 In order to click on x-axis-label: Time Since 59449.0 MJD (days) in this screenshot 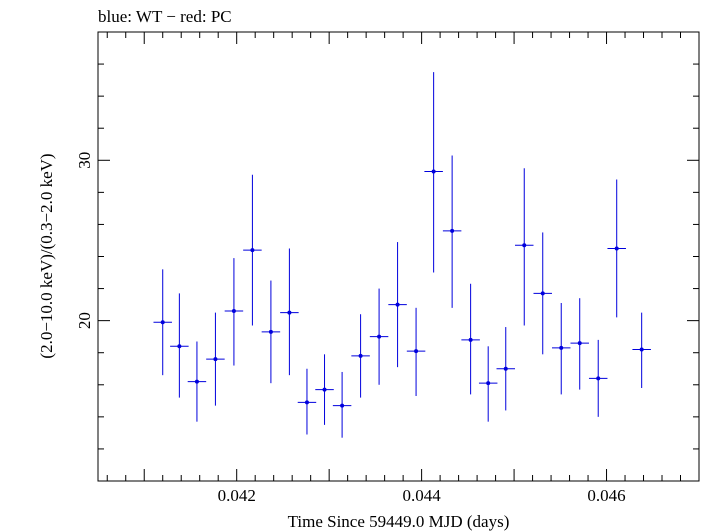, I will do `click(399, 521)`.